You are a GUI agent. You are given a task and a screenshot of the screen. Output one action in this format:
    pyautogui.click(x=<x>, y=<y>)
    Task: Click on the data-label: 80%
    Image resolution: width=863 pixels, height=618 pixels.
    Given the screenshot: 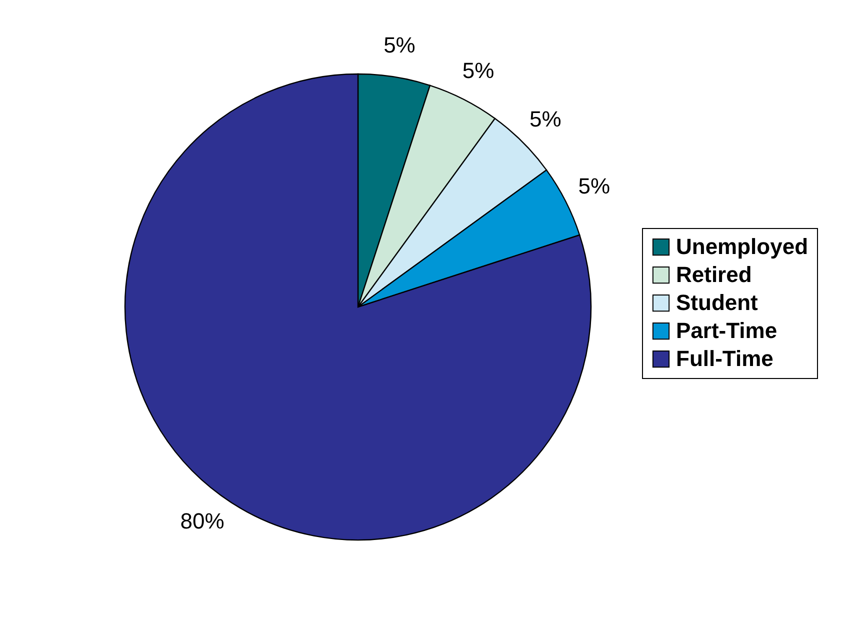 What is the action you would take?
    pyautogui.click(x=202, y=521)
    